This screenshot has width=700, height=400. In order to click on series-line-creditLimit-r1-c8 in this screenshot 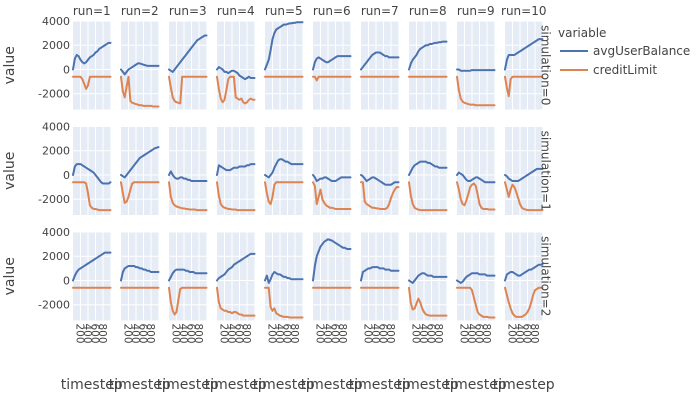, I will do `click(476, 196)`.